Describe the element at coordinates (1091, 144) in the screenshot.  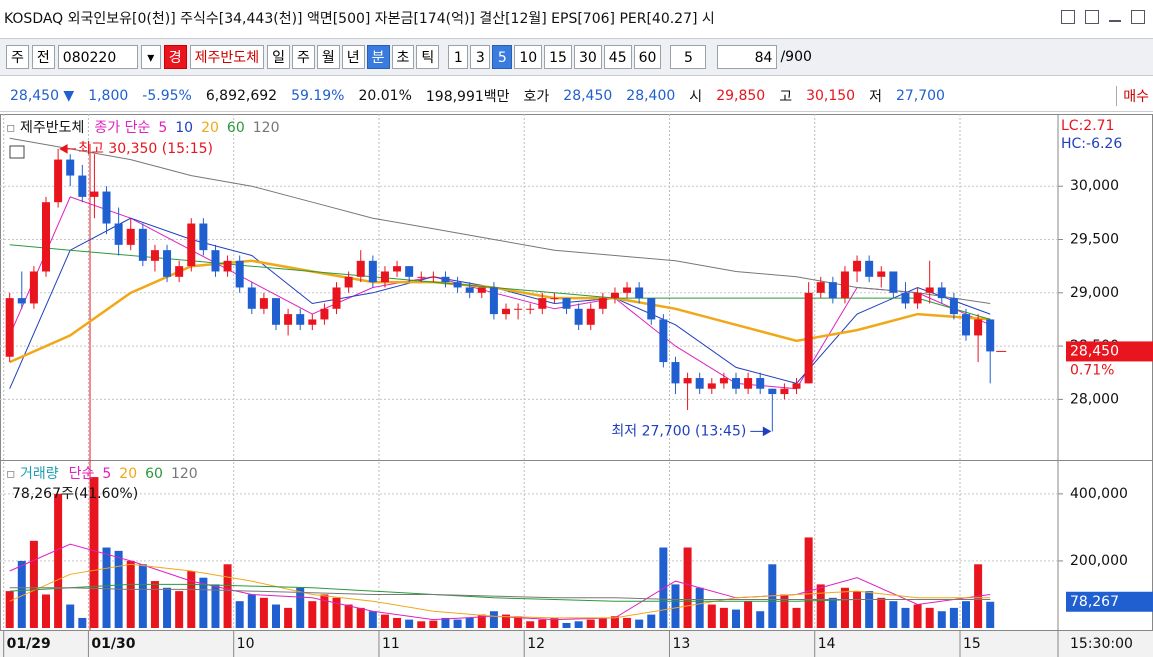
I see `stat-label: HC:-6.26` at that location.